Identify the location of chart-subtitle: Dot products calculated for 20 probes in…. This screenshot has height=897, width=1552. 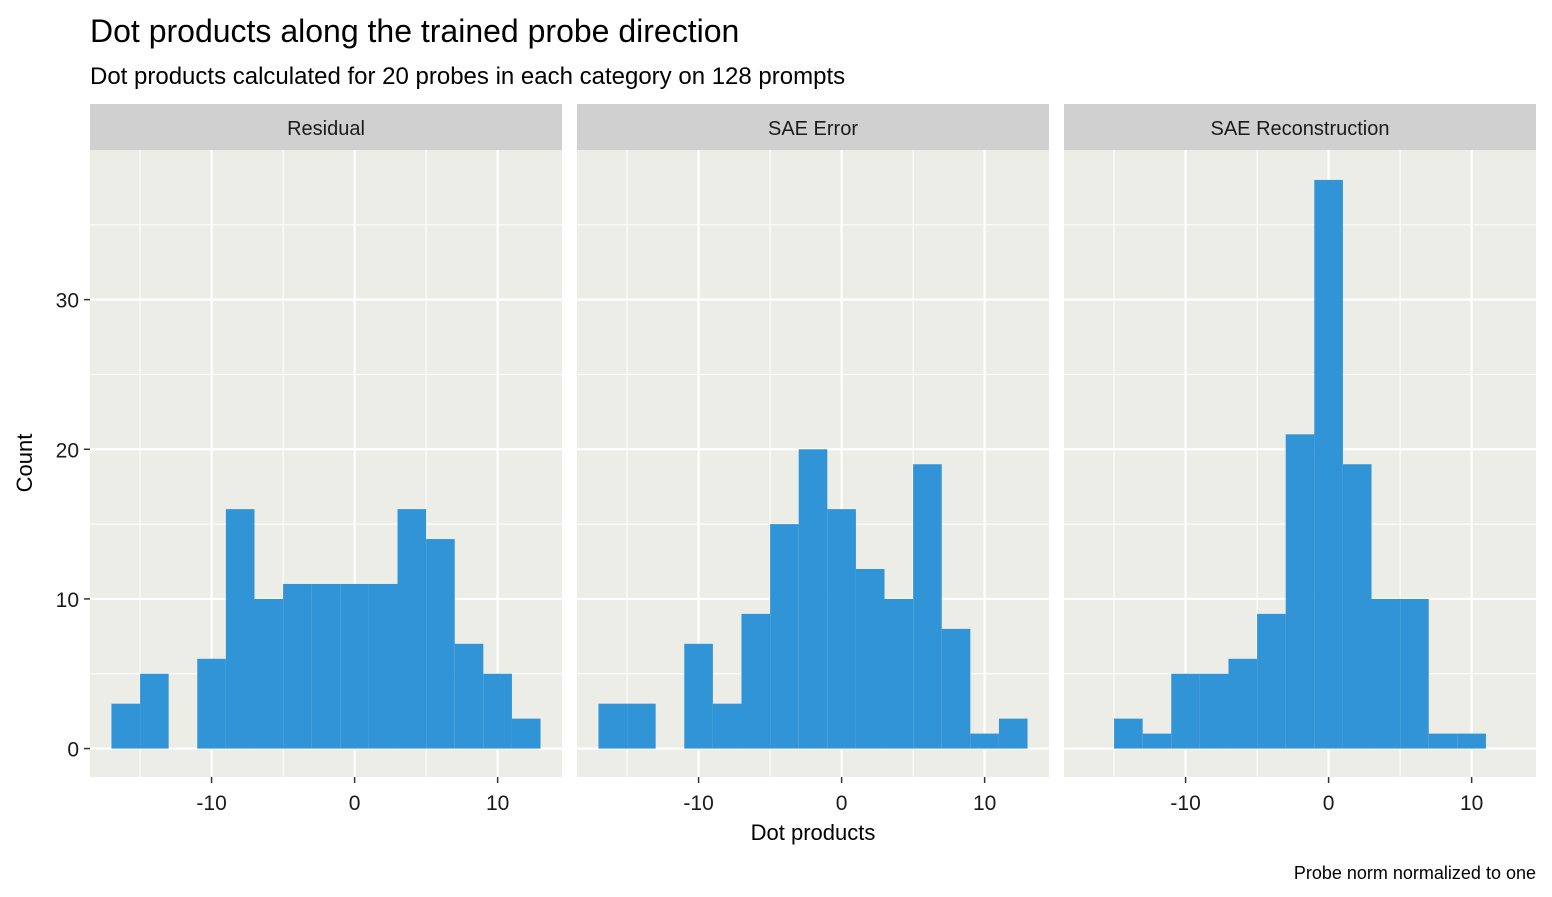
(467, 76).